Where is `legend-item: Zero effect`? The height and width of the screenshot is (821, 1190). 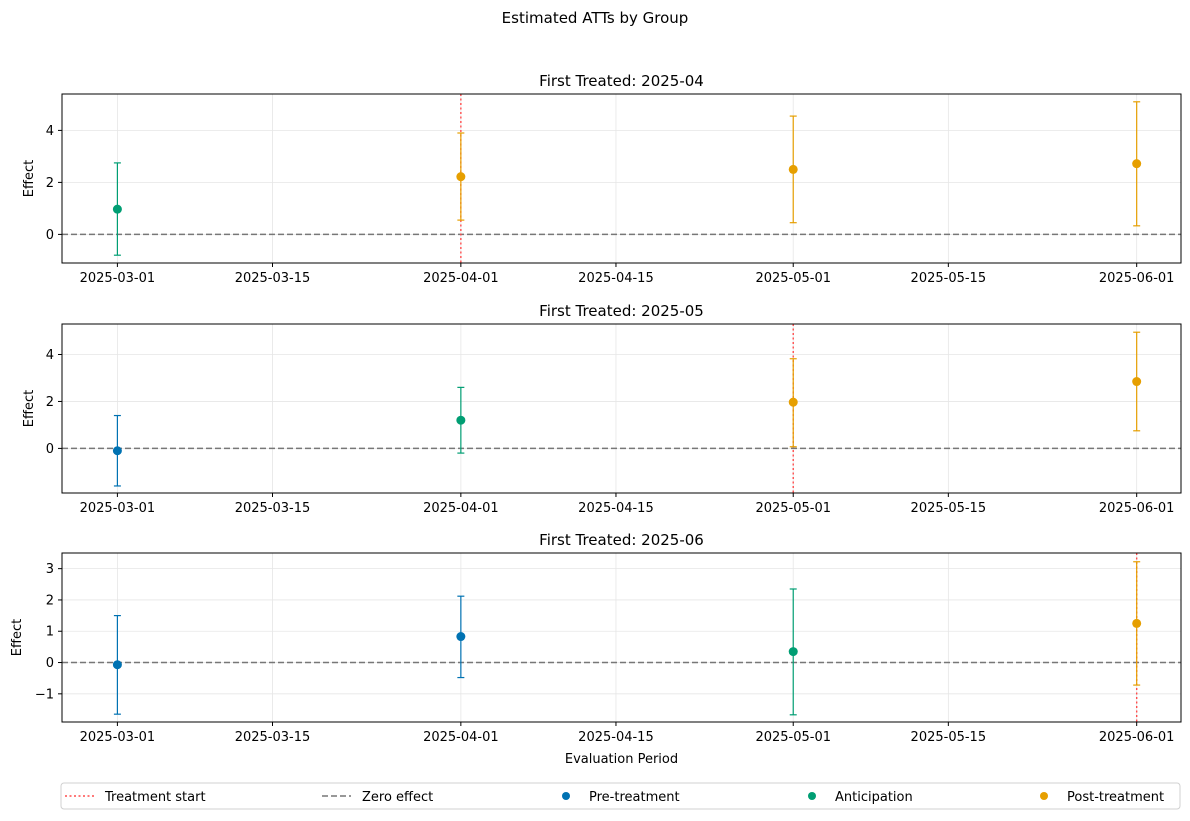 legend-item: Zero effect is located at coordinates (377, 797).